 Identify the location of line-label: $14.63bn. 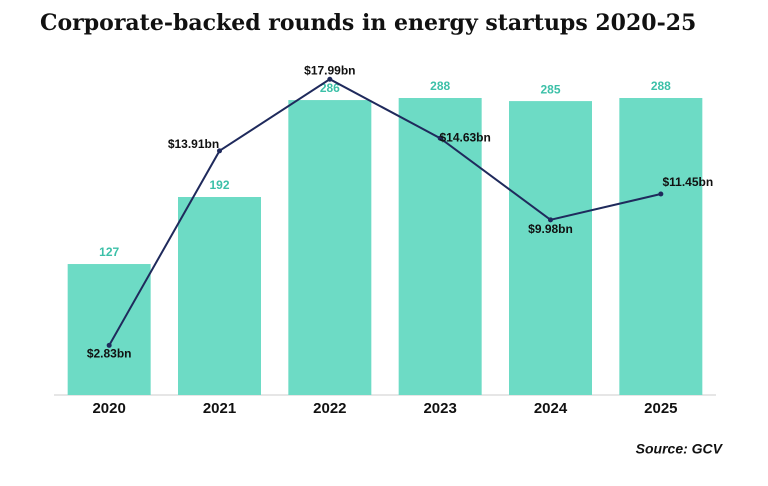
(464, 137).